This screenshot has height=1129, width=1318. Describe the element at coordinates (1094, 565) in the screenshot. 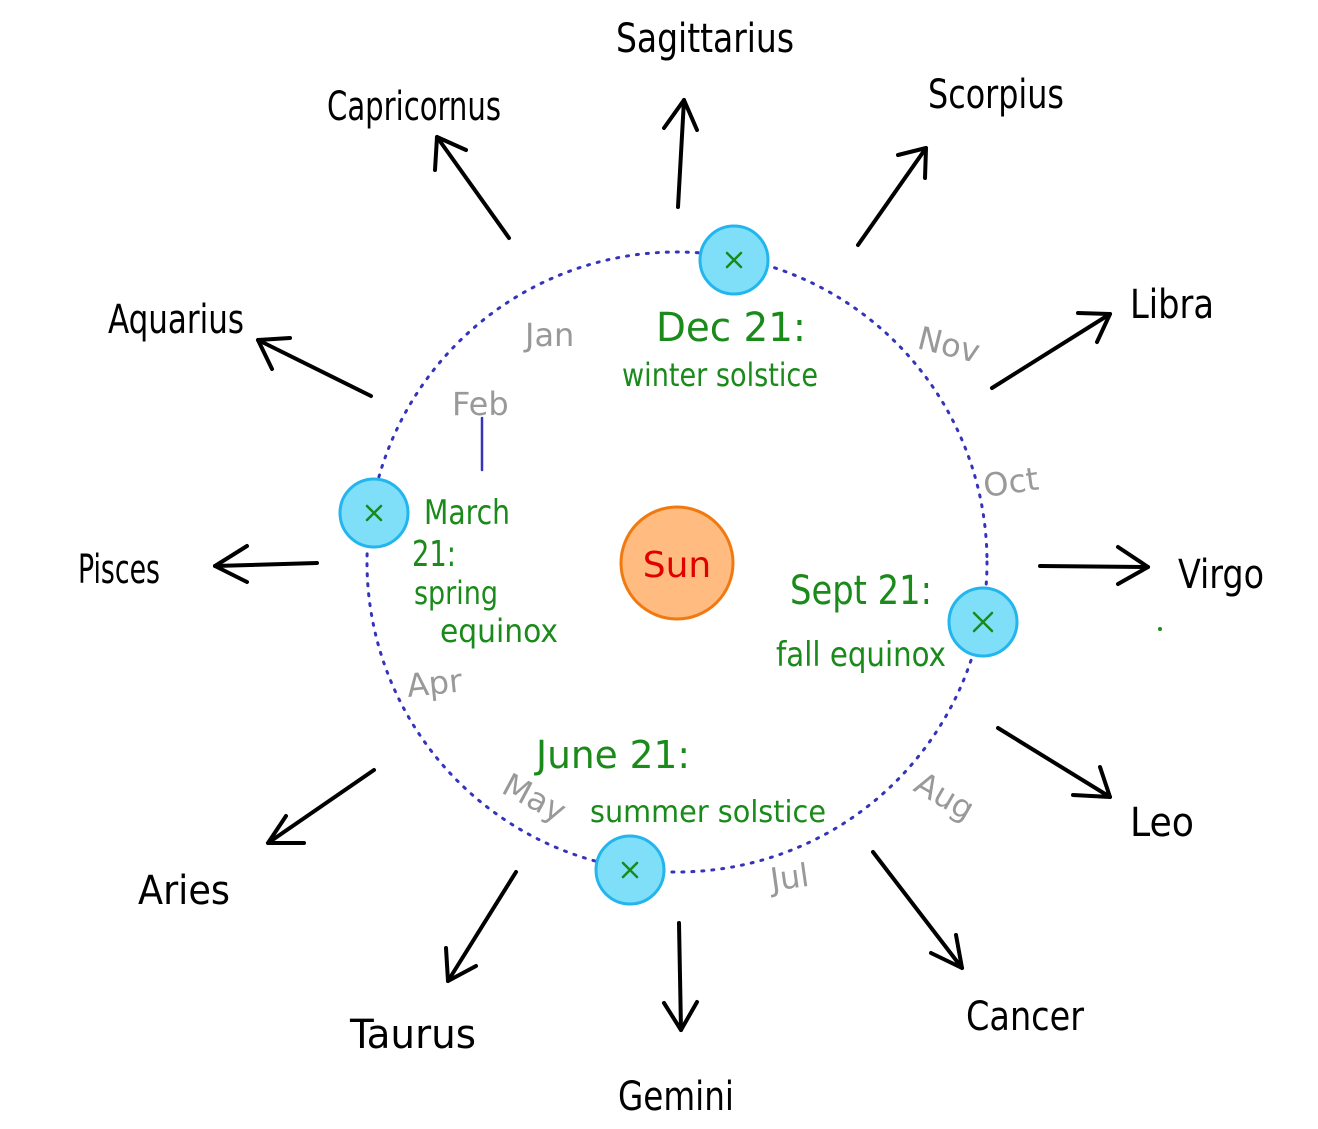

I see `arrow-virgo` at that location.